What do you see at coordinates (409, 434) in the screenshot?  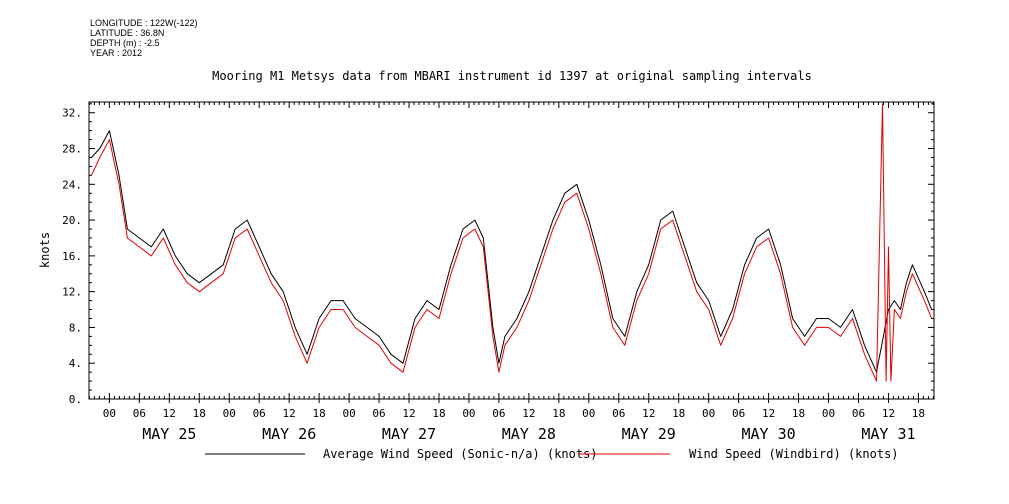 I see `day-label: MAY 27` at bounding box center [409, 434].